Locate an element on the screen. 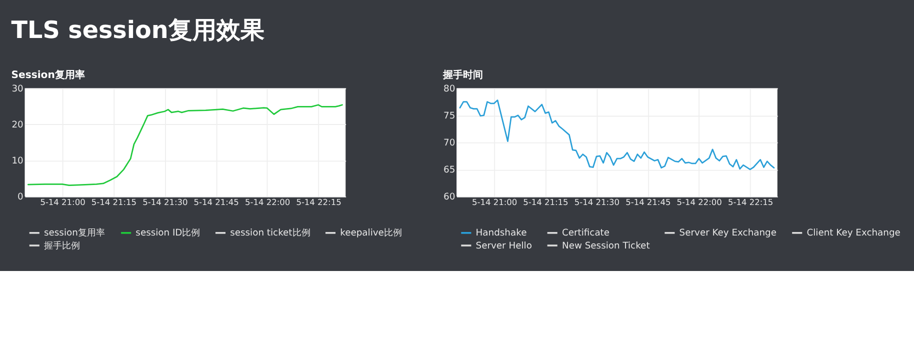 Image resolution: width=914 pixels, height=350 pixels. legend-label: New Session Ticket is located at coordinates (606, 246).